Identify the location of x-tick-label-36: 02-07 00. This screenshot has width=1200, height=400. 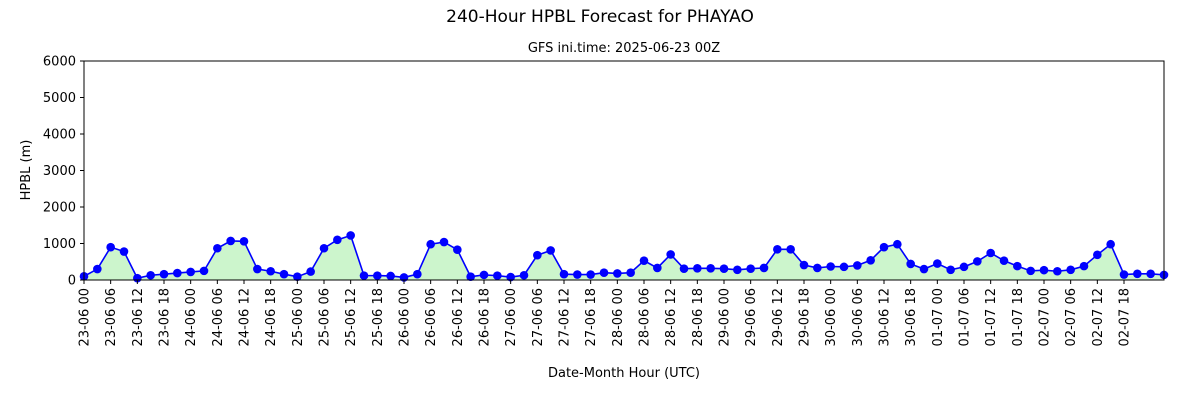
(1045, 317).